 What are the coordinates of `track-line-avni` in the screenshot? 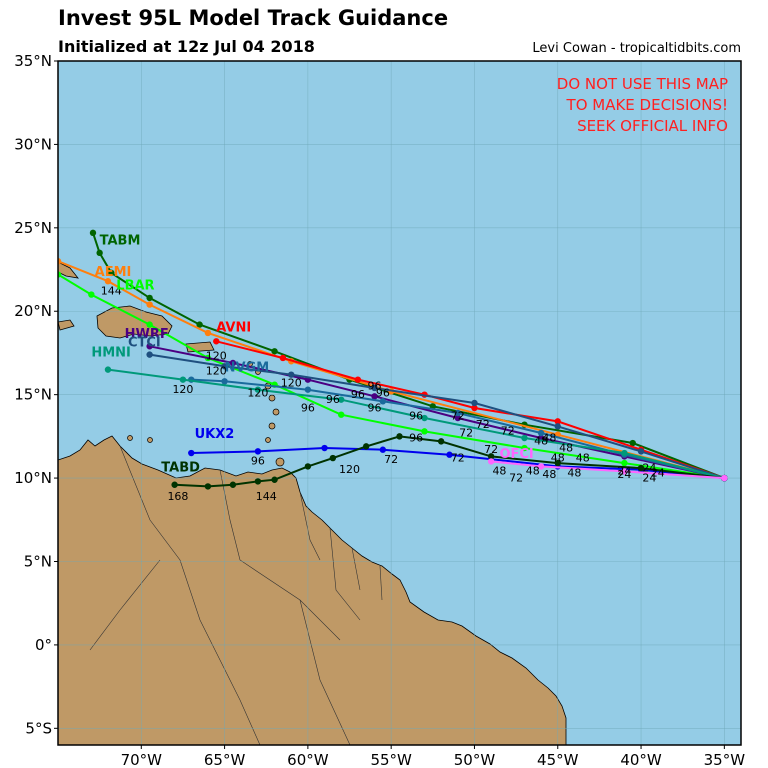 It's located at (470, 410).